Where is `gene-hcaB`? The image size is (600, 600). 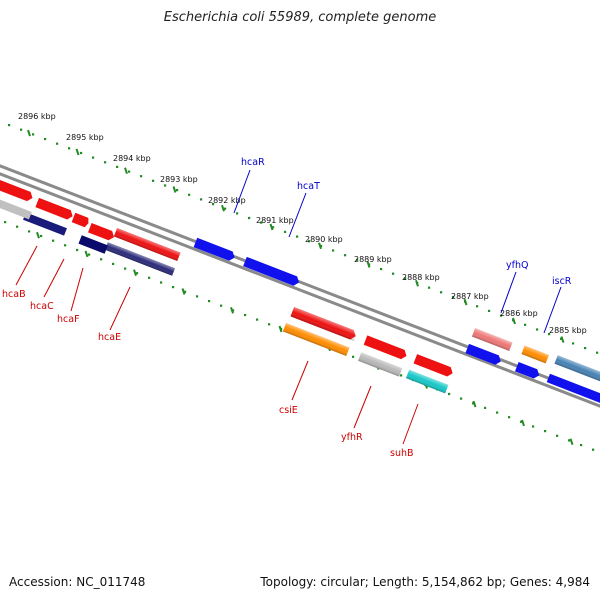 gene-hcaB is located at coordinates (17, 189).